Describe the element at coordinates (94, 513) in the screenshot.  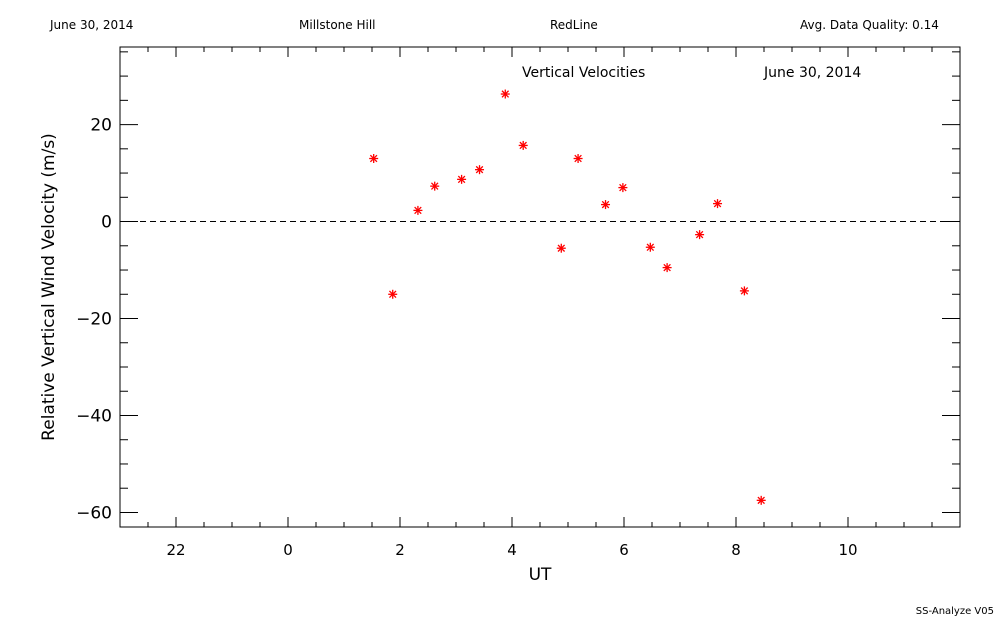
I see `y-tick-label: −60` at that location.